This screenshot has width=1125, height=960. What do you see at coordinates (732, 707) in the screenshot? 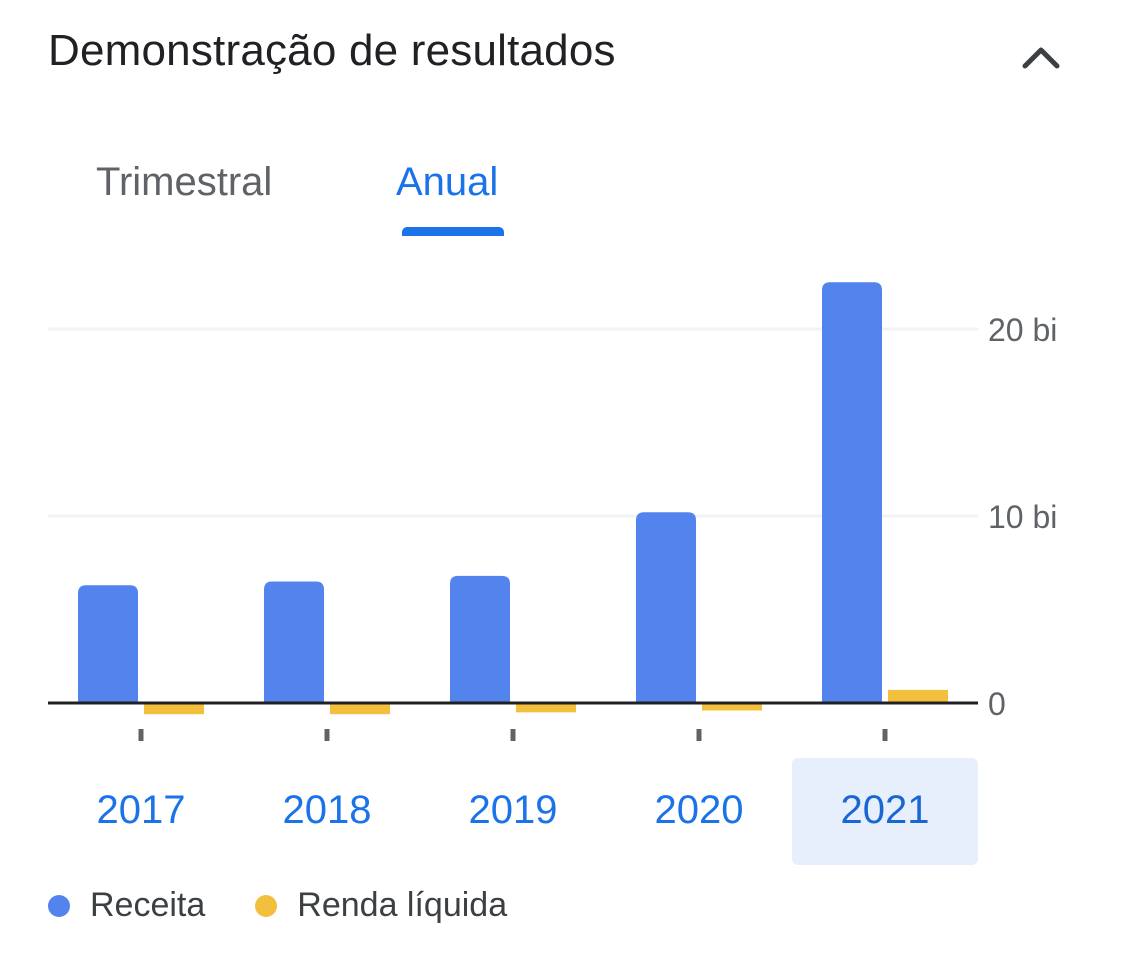
I see `bar-renda-liquida-2020` at bounding box center [732, 707].